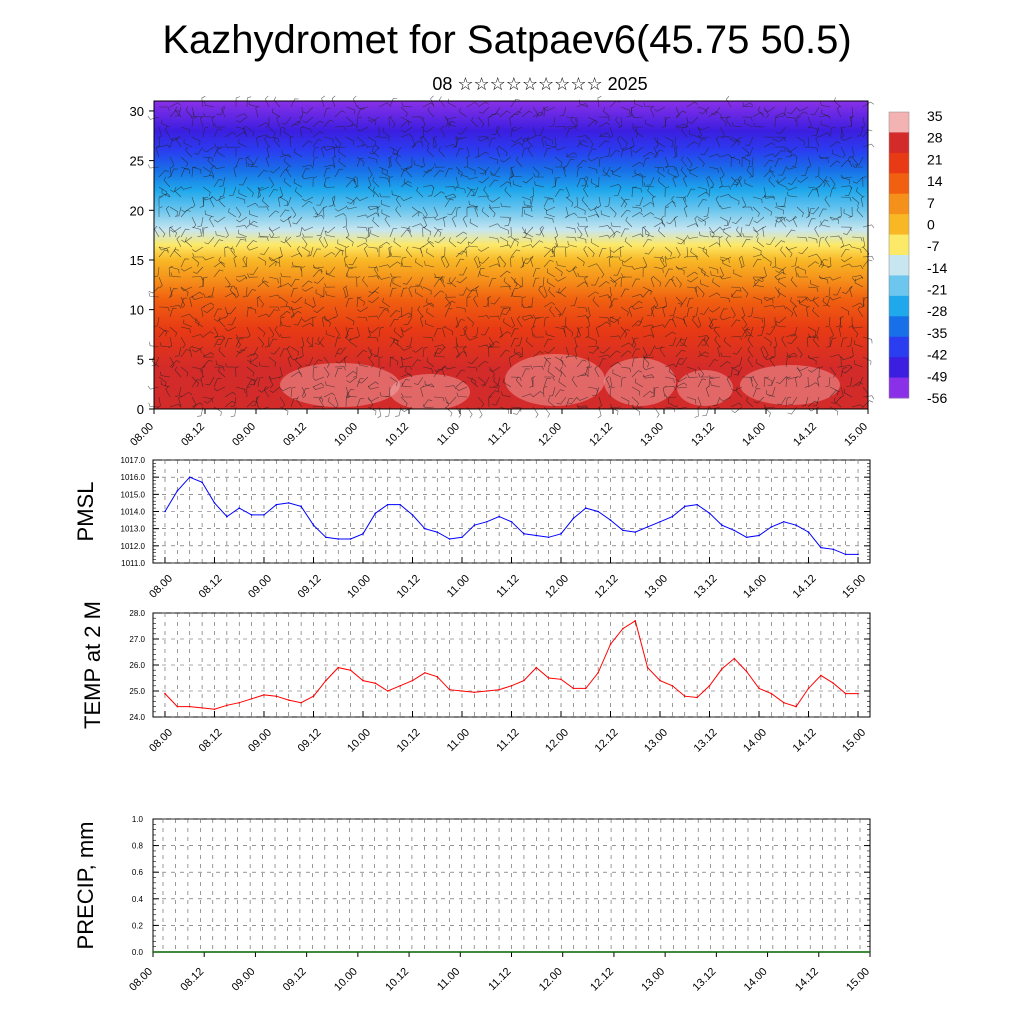 Image resolution: width=1024 pixels, height=1024 pixels. What do you see at coordinates (340, 385) in the screenshot?
I see `warm-core` at bounding box center [340, 385].